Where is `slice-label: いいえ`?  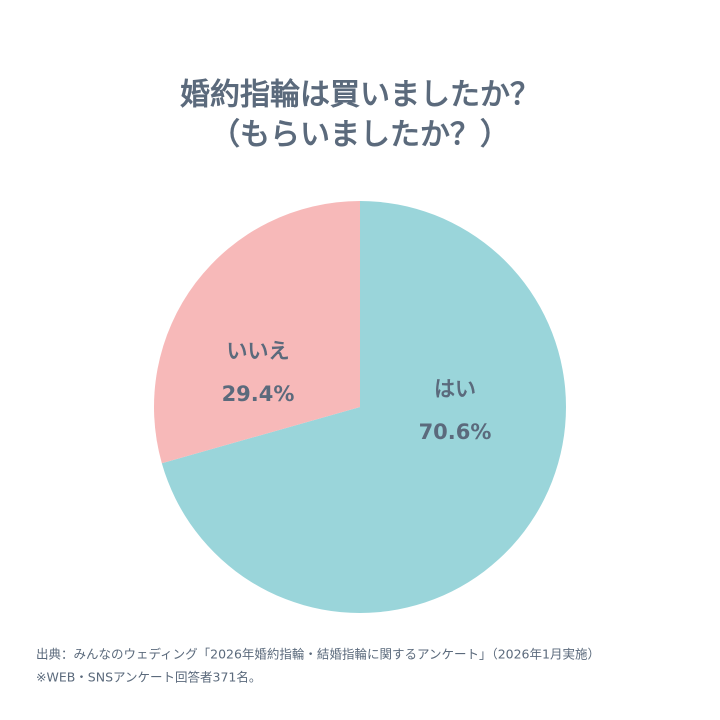
slice-label: いいえ is located at coordinates (258, 351).